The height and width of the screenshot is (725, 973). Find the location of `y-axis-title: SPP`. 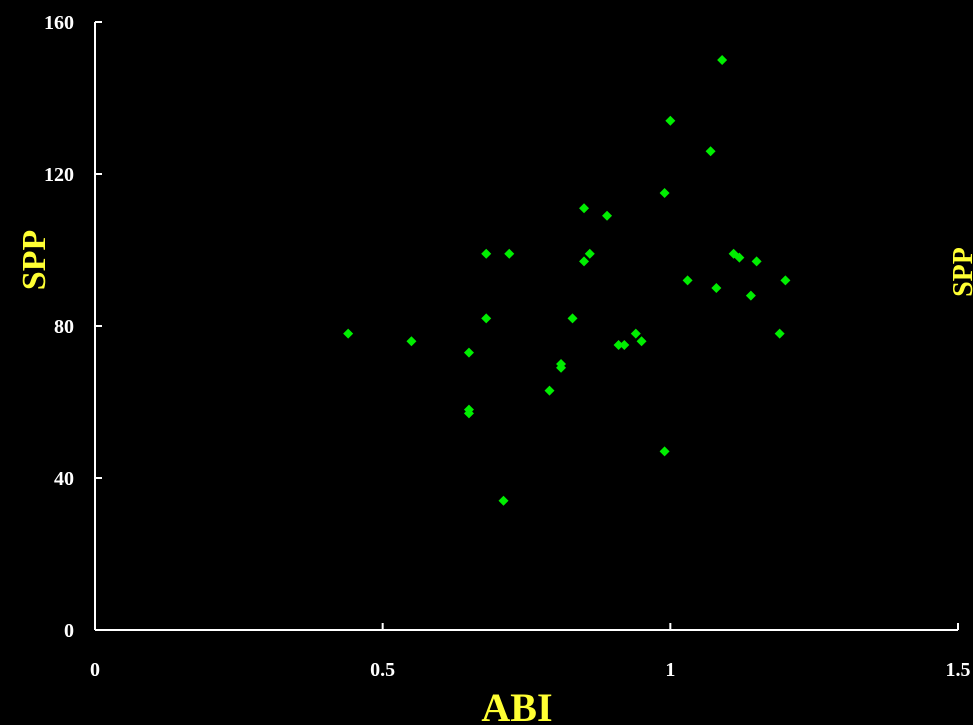

y-axis-title: SPP is located at coordinates (34, 260).